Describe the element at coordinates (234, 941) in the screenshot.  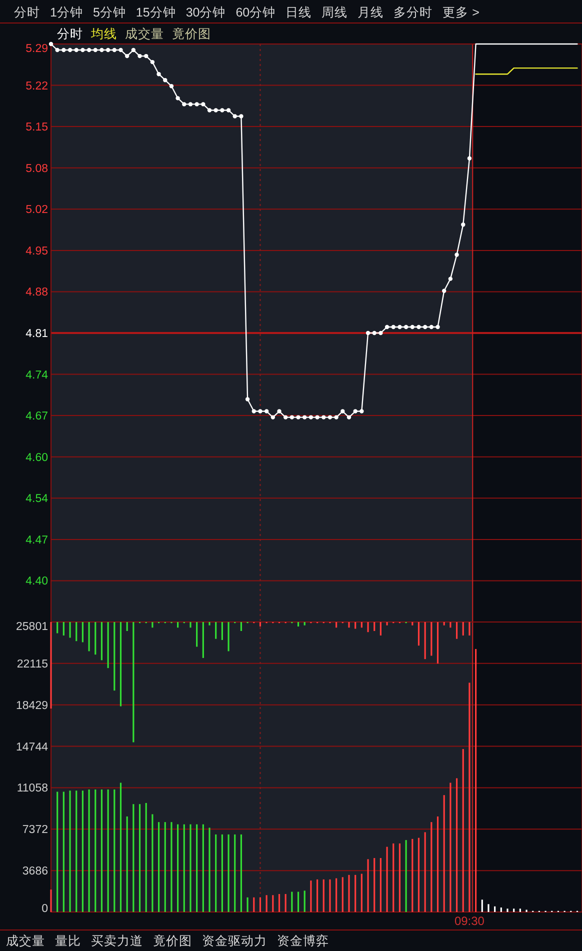
I see `text: 资金驱动力` at that location.